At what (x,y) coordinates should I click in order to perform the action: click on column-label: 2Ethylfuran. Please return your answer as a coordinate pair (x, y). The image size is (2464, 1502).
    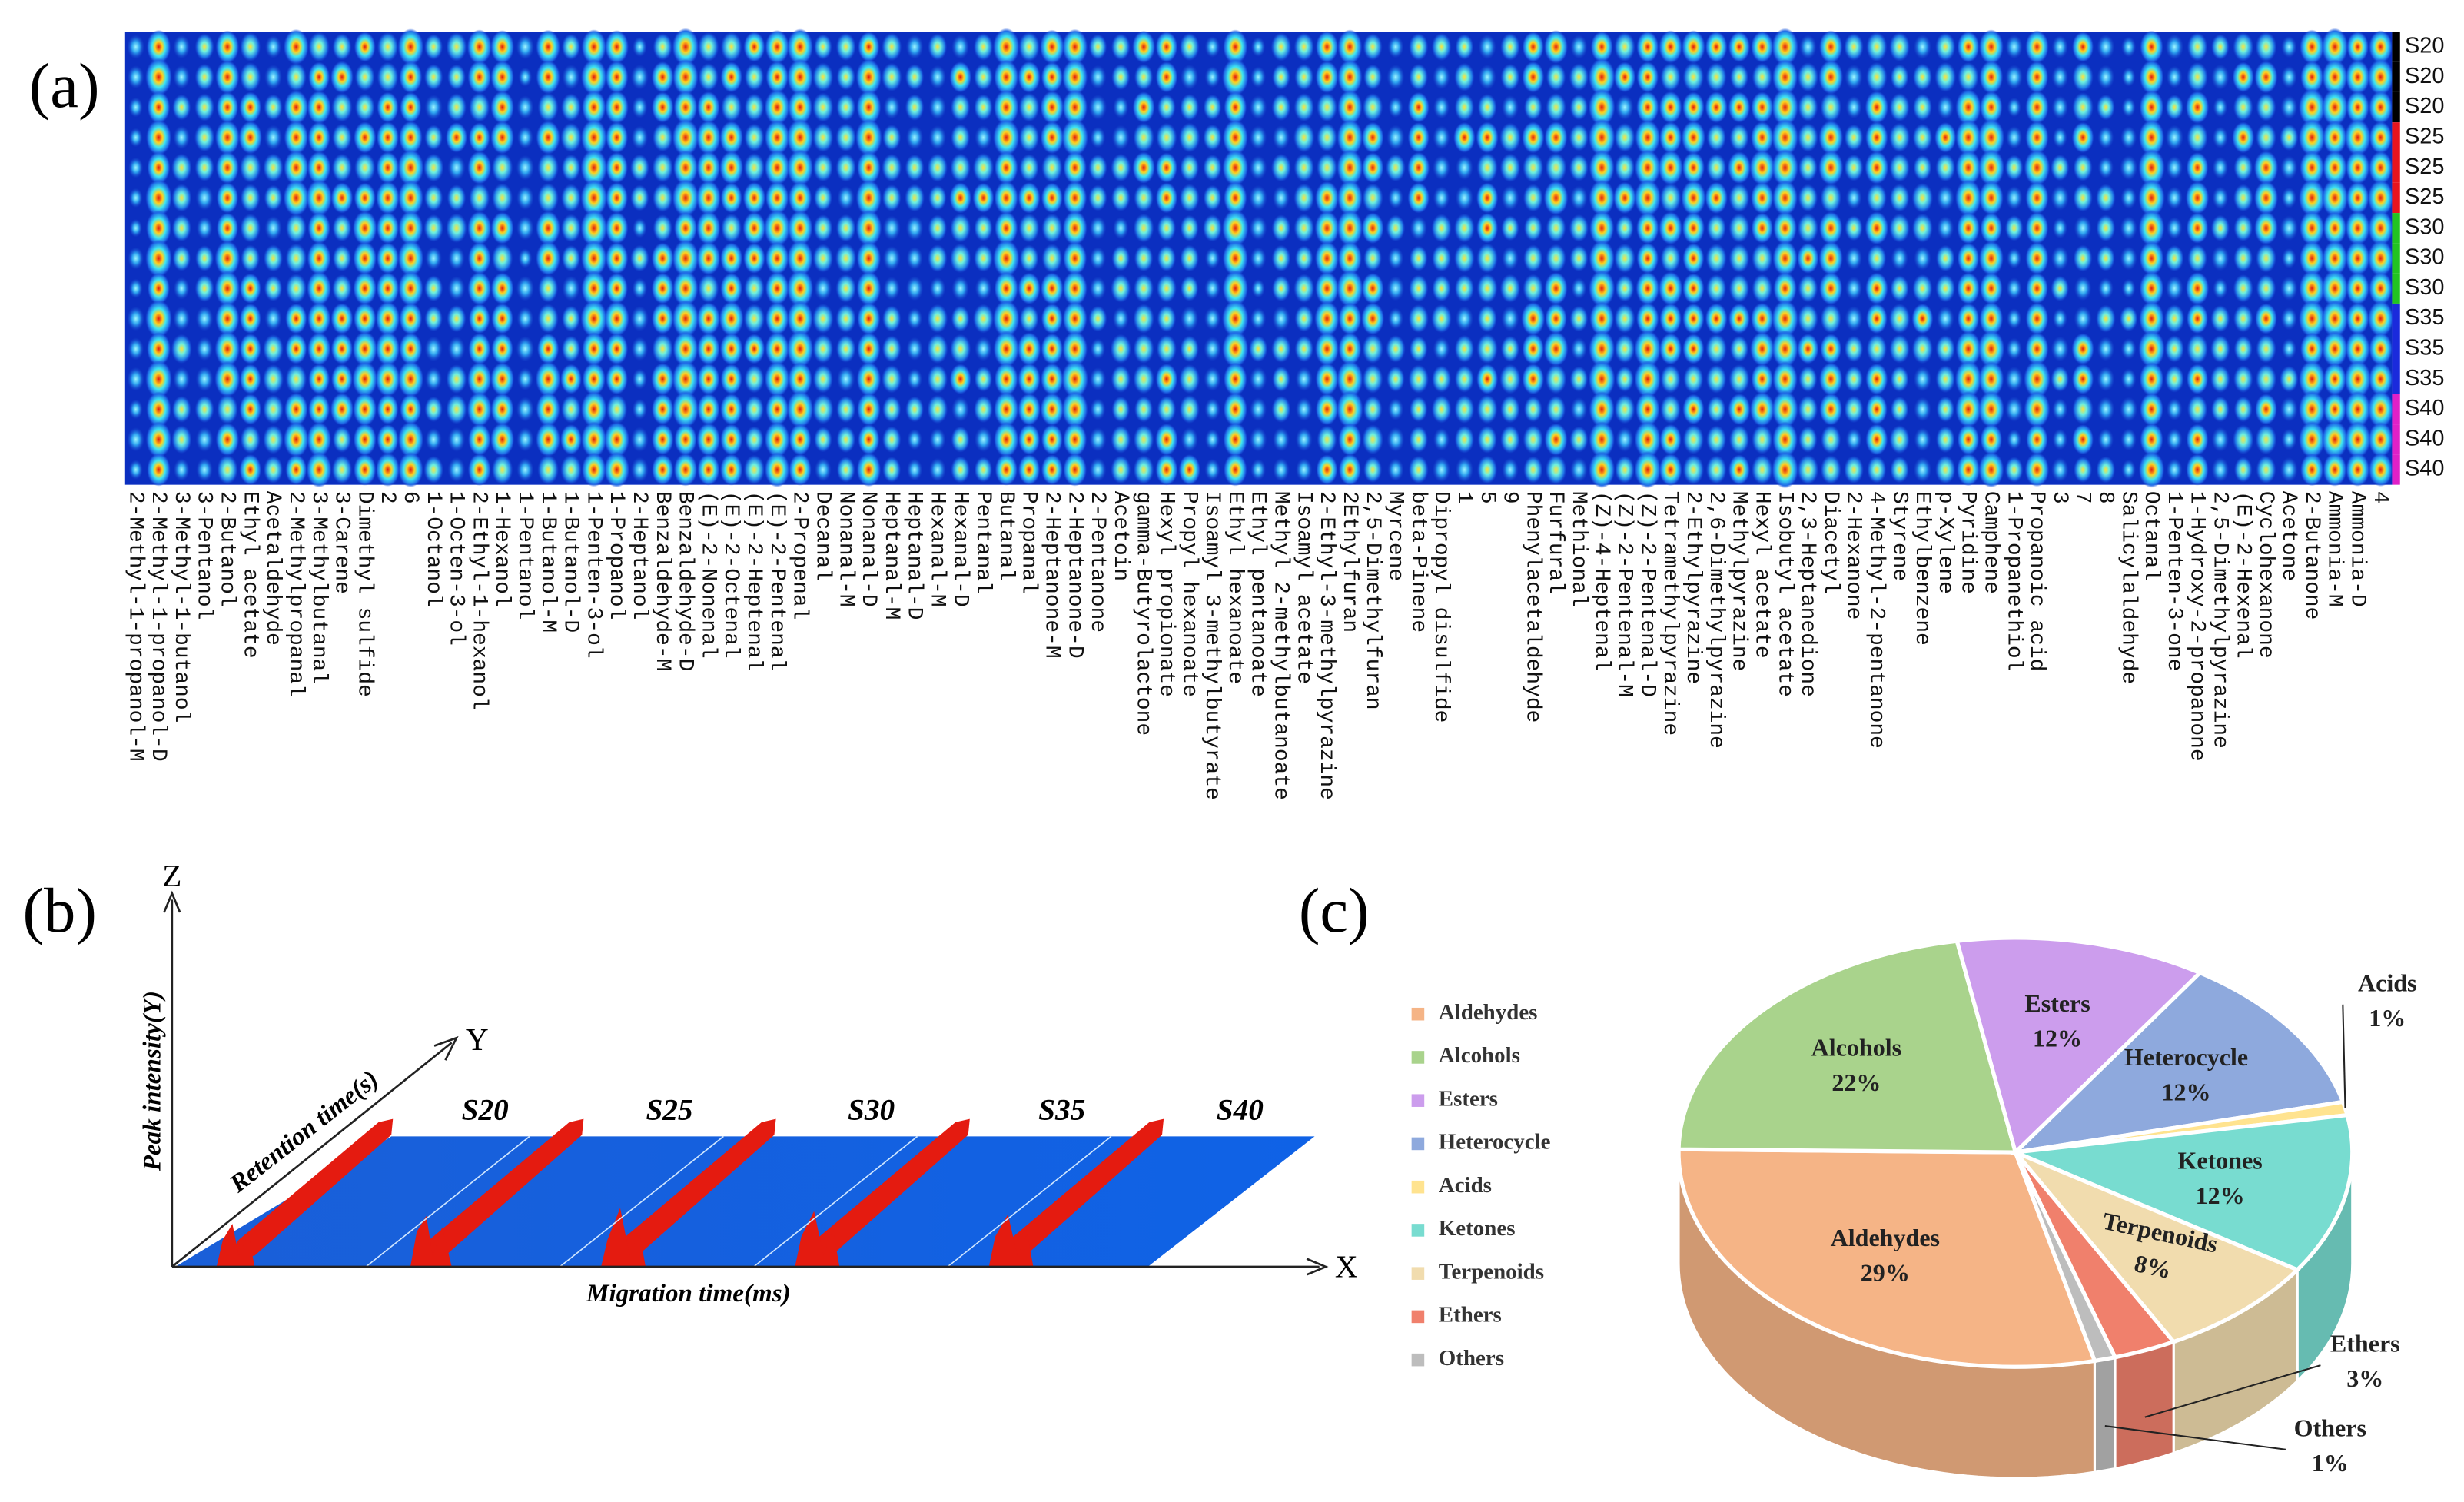
    Looking at the image, I should click on (1349, 562).